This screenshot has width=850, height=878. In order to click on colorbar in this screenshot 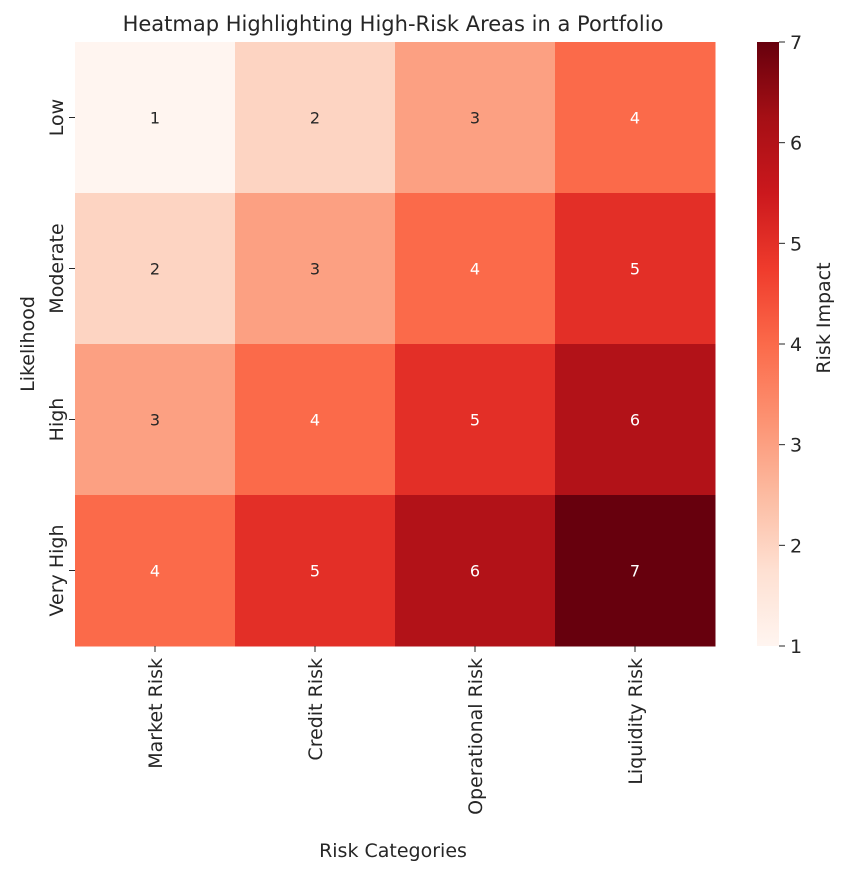, I will do `click(768, 344)`.